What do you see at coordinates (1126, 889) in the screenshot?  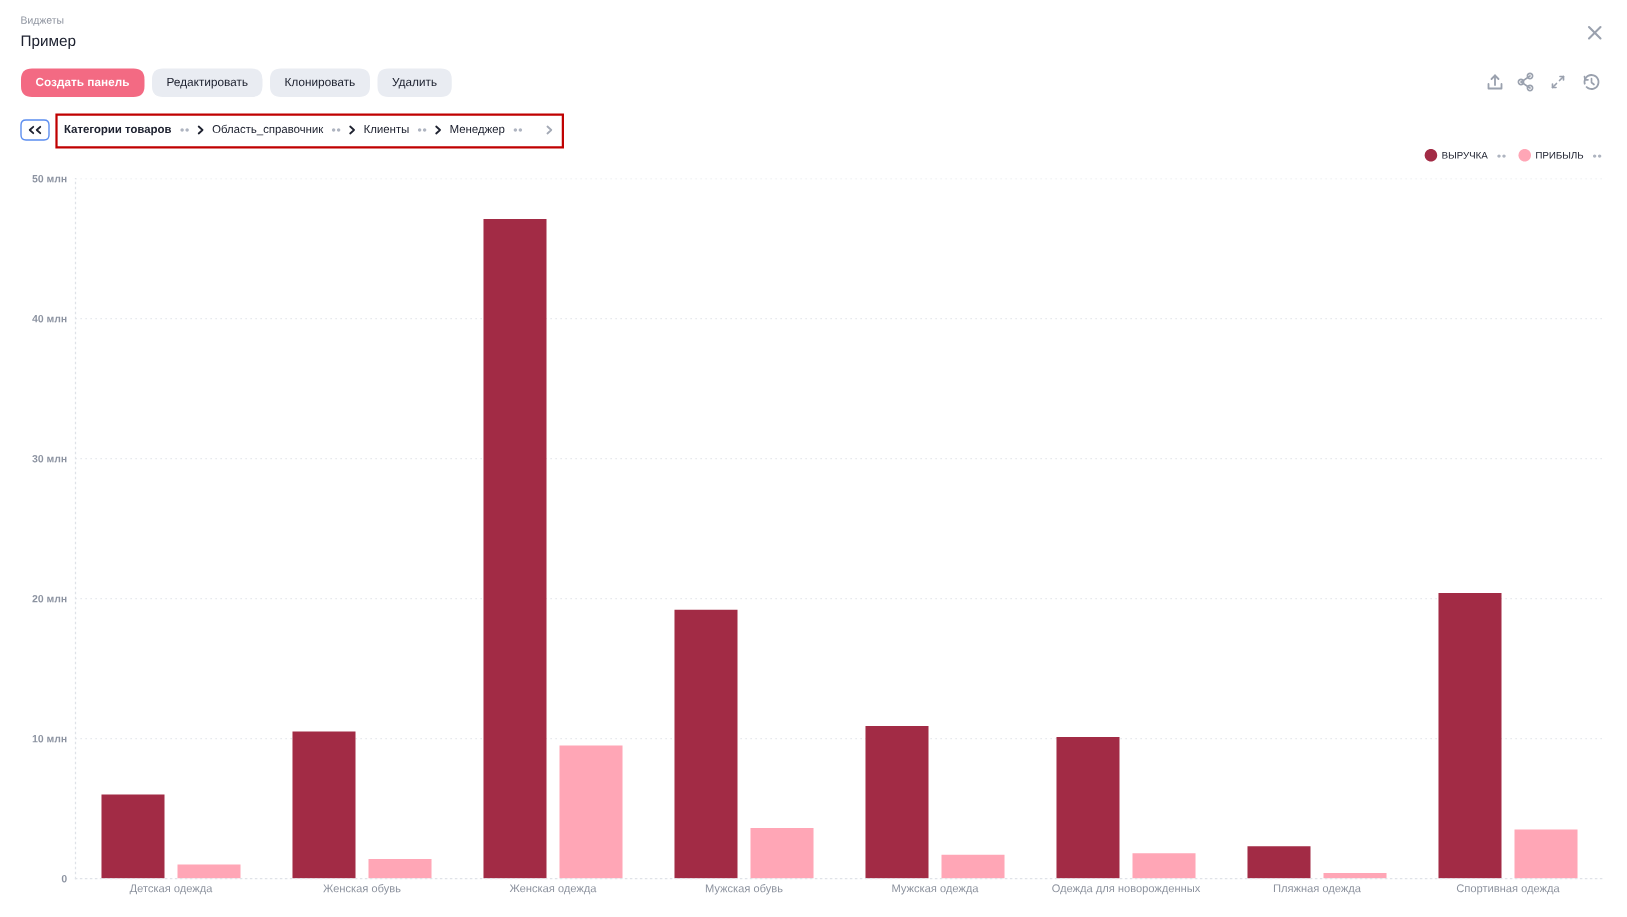 I see `x-tick-label: Одежда для новорожденных` at bounding box center [1126, 889].